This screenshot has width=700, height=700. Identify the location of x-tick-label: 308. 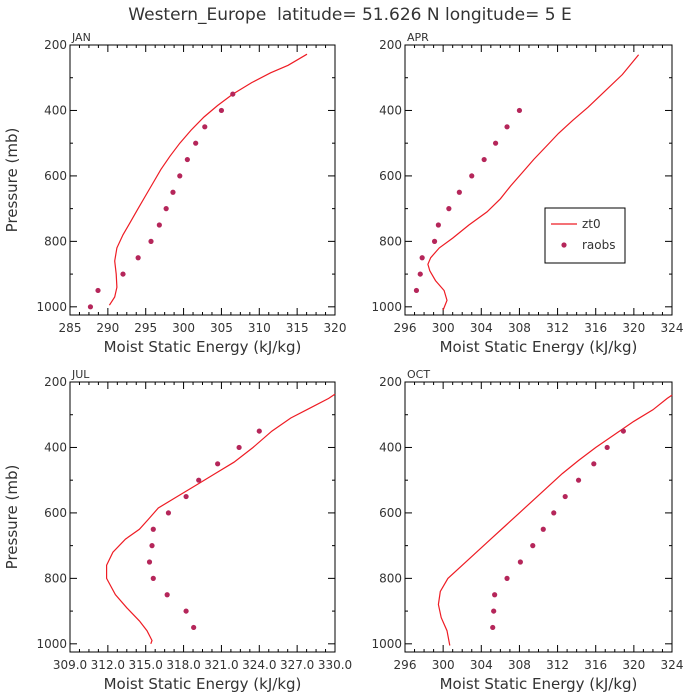
(519, 665).